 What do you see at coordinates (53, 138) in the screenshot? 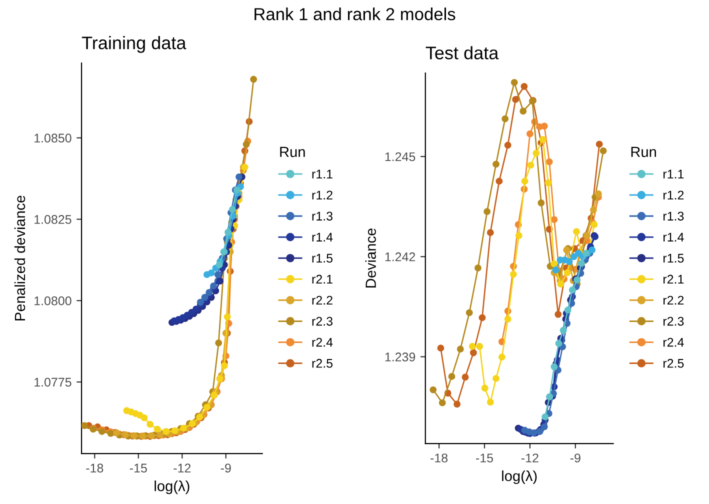
I see `y-tick-label: 1.0850` at bounding box center [53, 138].